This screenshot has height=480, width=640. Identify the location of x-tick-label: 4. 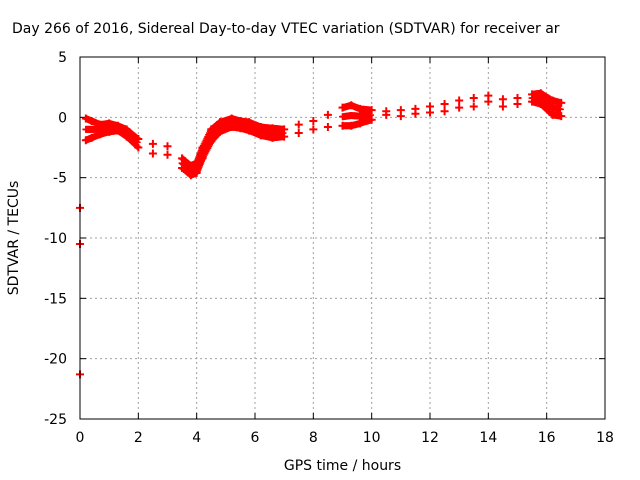
(196, 438).